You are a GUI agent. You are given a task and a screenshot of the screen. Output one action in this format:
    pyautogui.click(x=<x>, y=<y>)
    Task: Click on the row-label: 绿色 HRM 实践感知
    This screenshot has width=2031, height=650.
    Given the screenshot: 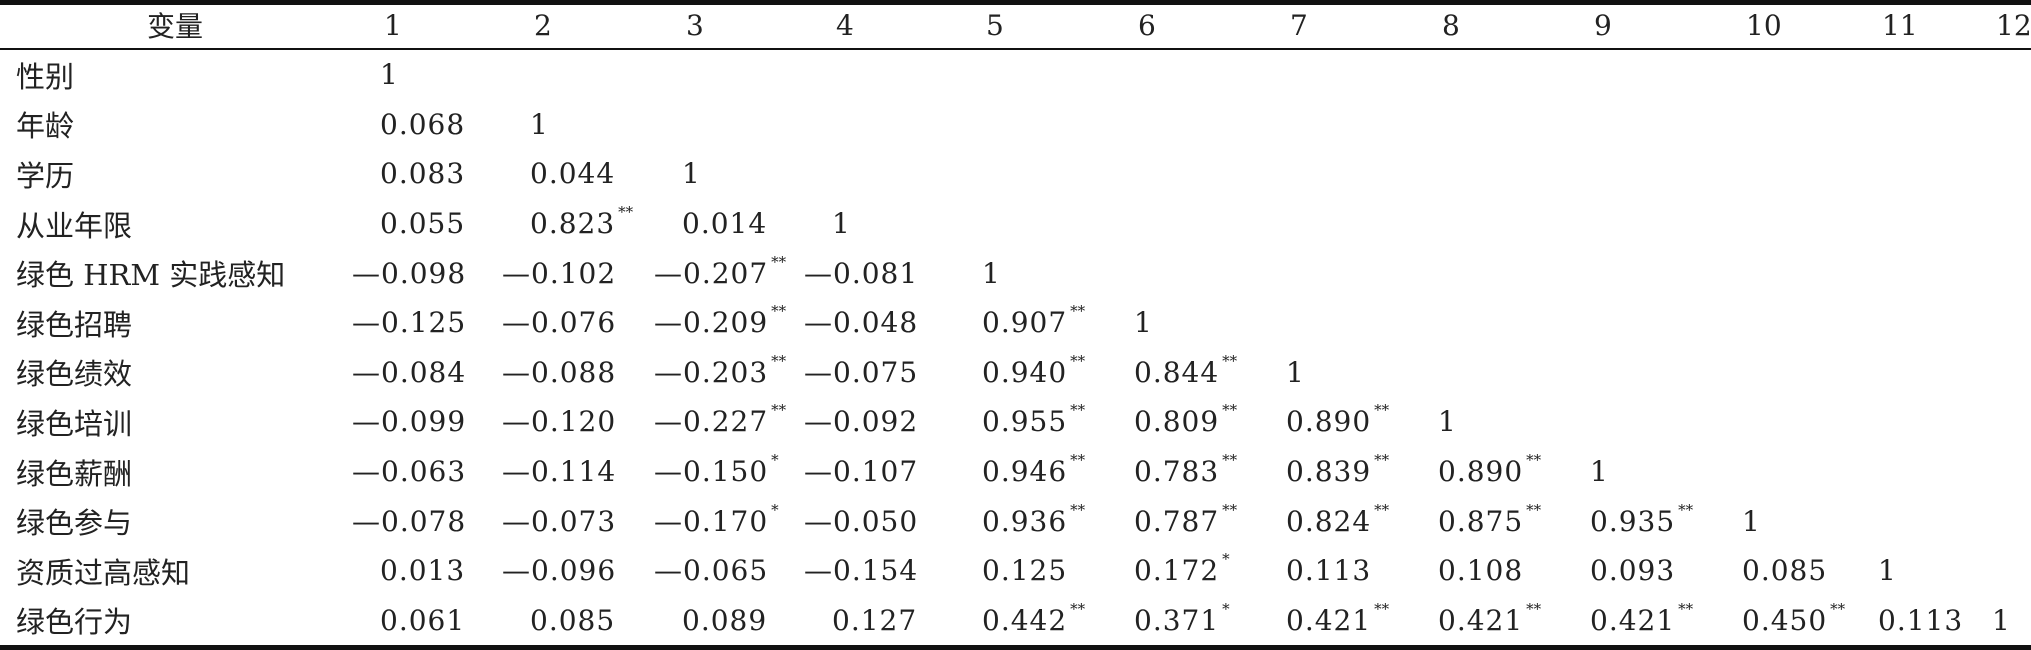 What is the action you would take?
    pyautogui.click(x=151, y=275)
    